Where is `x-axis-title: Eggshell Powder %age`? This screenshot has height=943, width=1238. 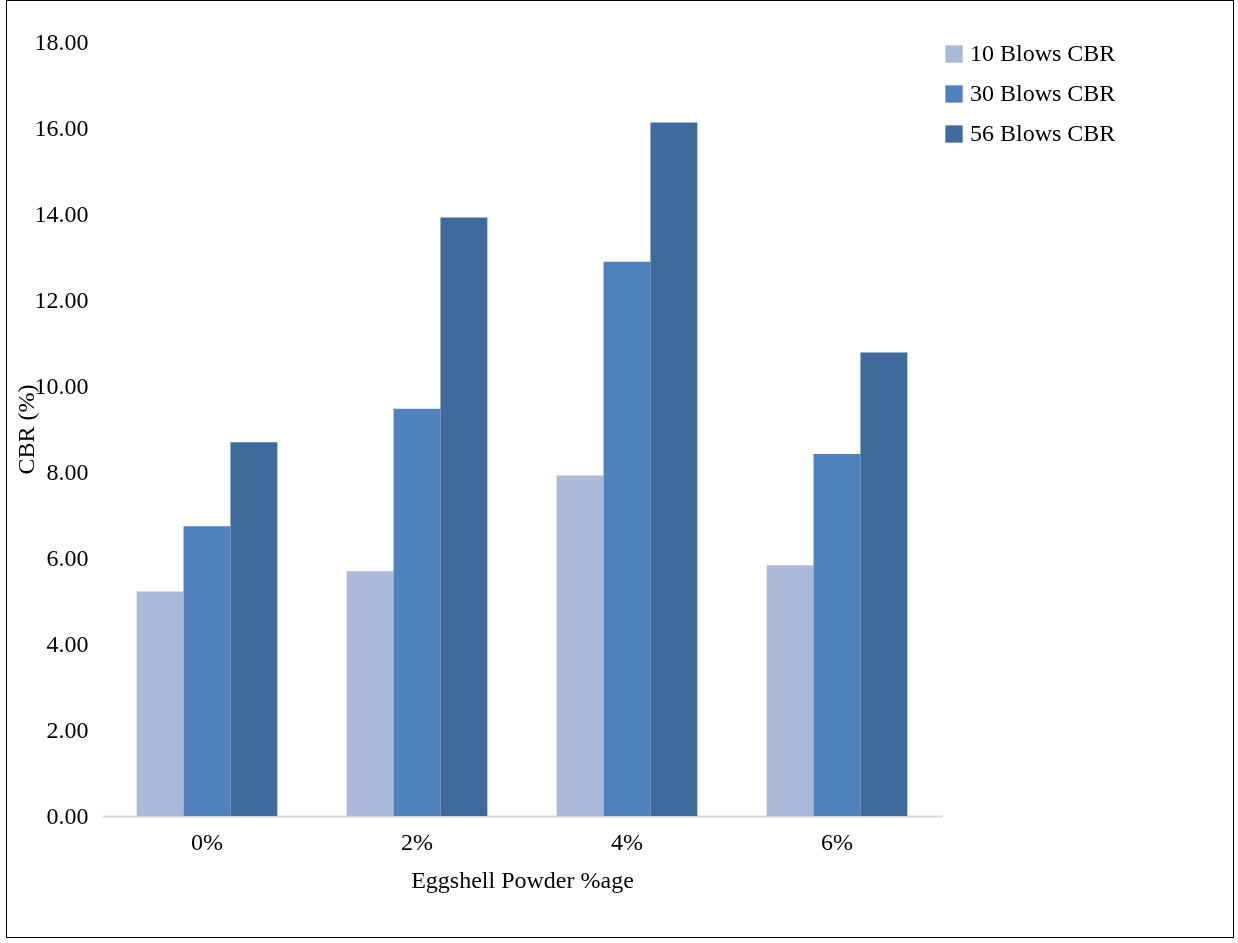 x-axis-title: Eggshell Powder %age is located at coordinates (522, 879).